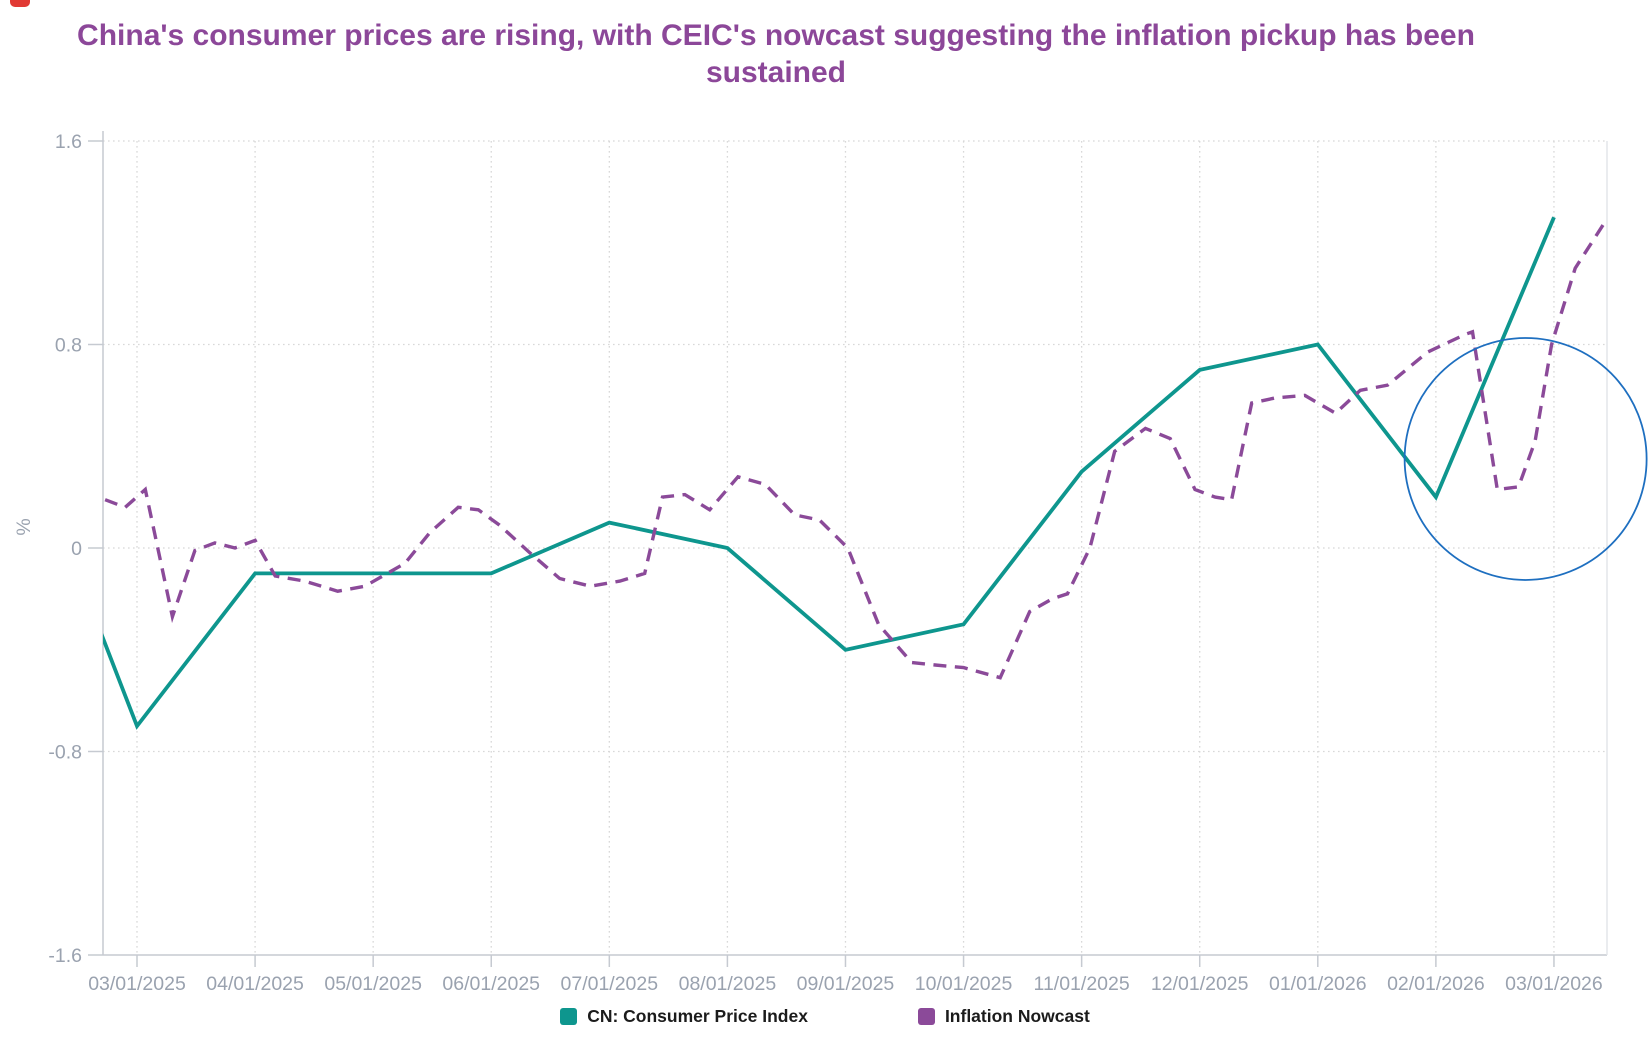  I want to click on x-tick-label: 01/01/2026, so click(1318, 984).